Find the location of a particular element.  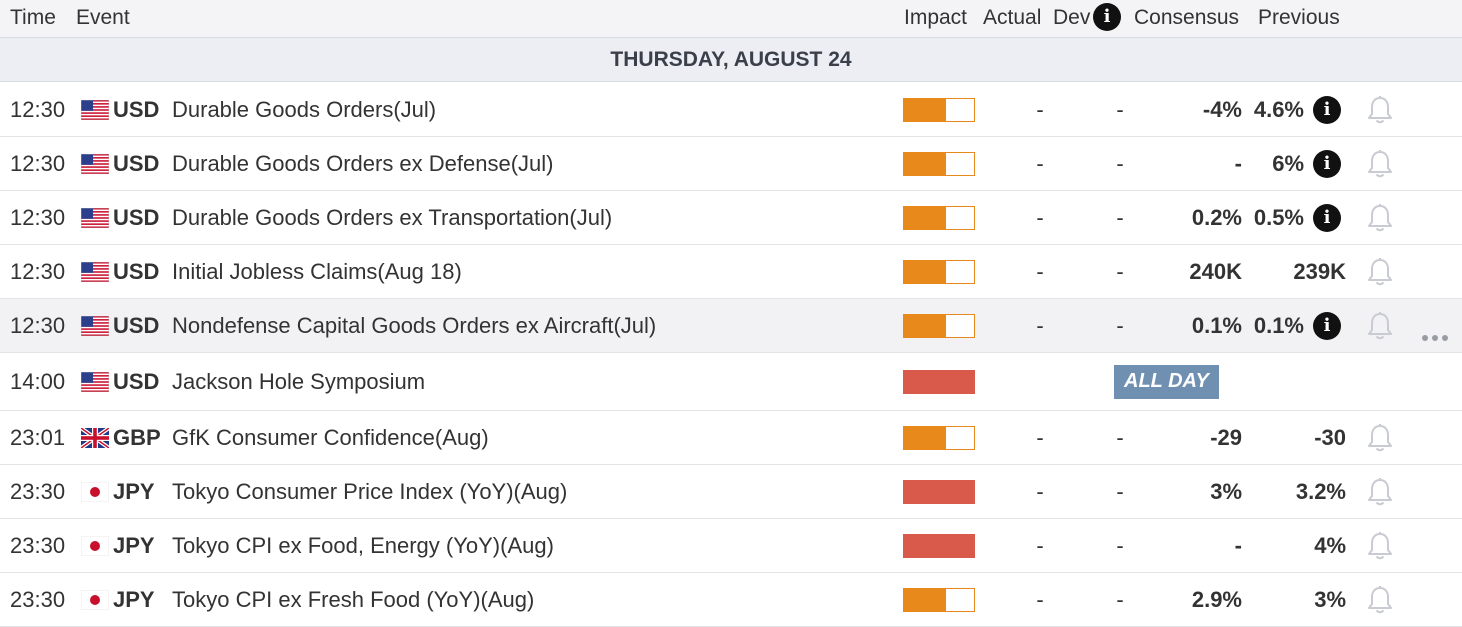

header-time: Time is located at coordinates (33, 17).